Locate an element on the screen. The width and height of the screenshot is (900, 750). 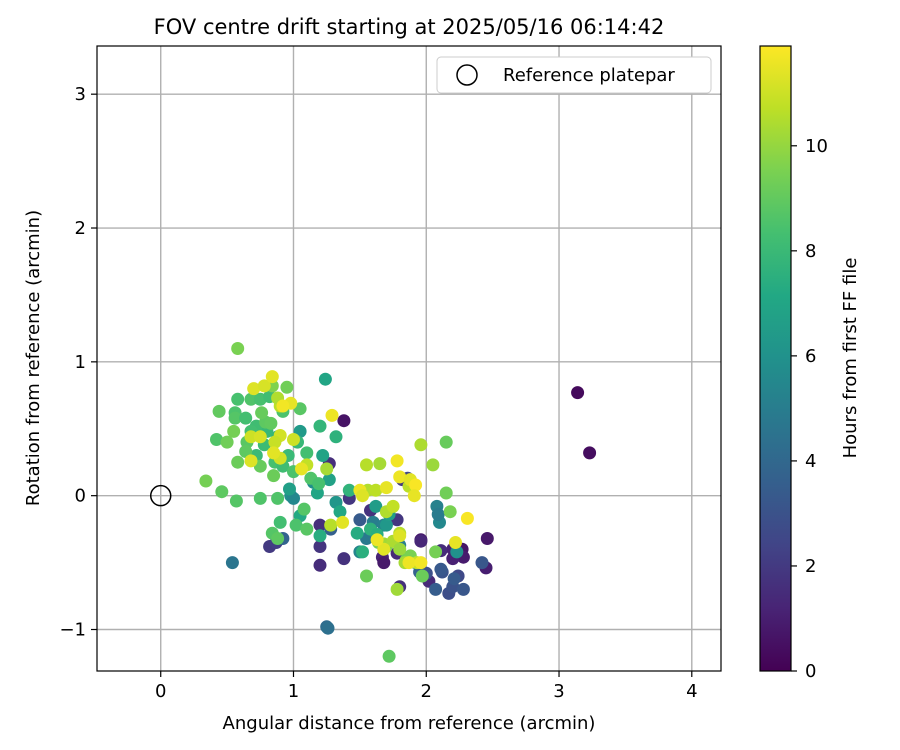
reference-platepar-marker is located at coordinates (160, 495).